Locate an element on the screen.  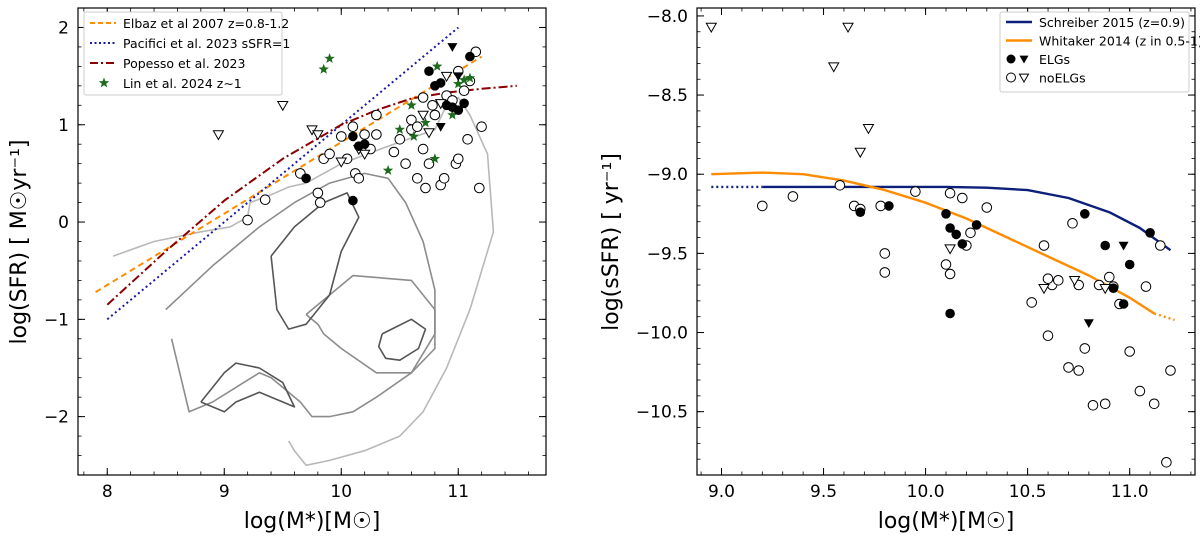
sfr-y-axis-label: log(SFR) [ M☉yr⁻¹] is located at coordinates (19, 242).